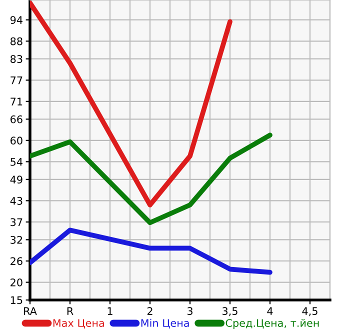  What do you see at coordinates (165, 323) in the screenshot?
I see `legend-label: Min Цена` at bounding box center [165, 323].